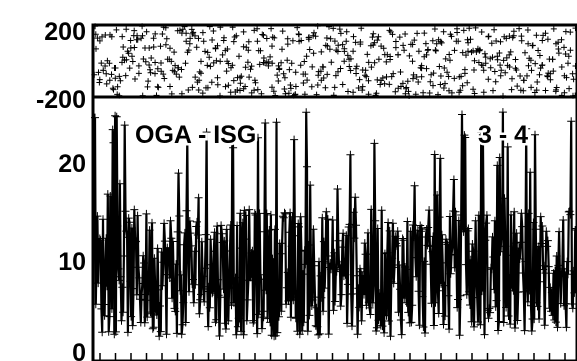 This screenshot has height=361, width=577. I want to click on amplitude-y-tick-20: 20, so click(72, 164).